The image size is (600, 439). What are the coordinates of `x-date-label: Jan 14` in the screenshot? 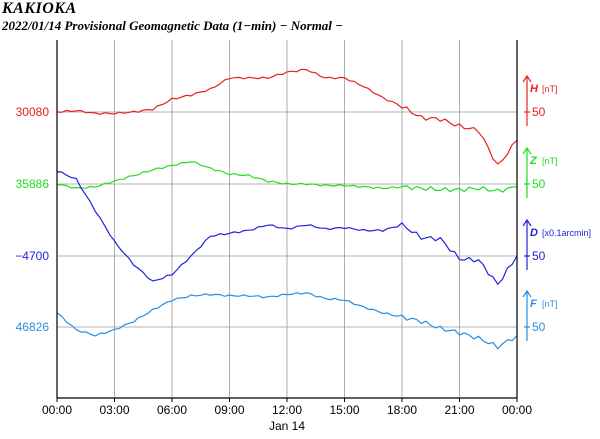 It's located at (287, 426).